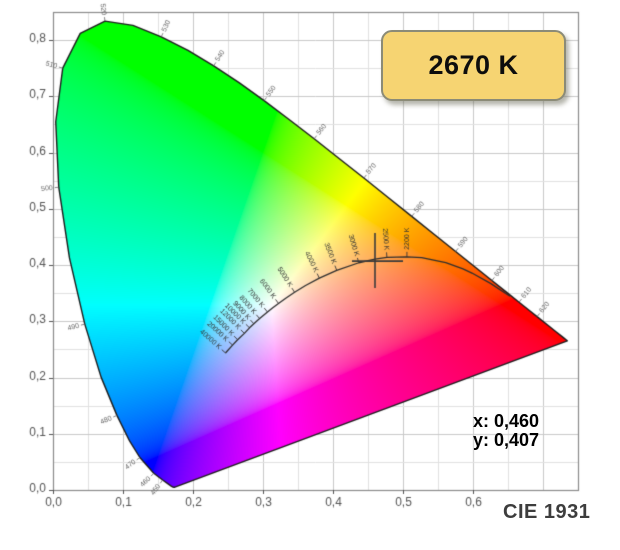 The height and width of the screenshot is (550, 620). What do you see at coordinates (506, 421) in the screenshot?
I see `readout-x: x: 0,460` at bounding box center [506, 421].